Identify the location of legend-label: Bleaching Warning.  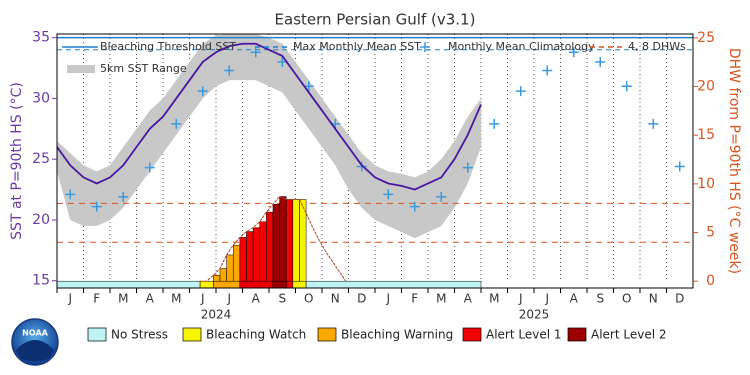
(397, 335).